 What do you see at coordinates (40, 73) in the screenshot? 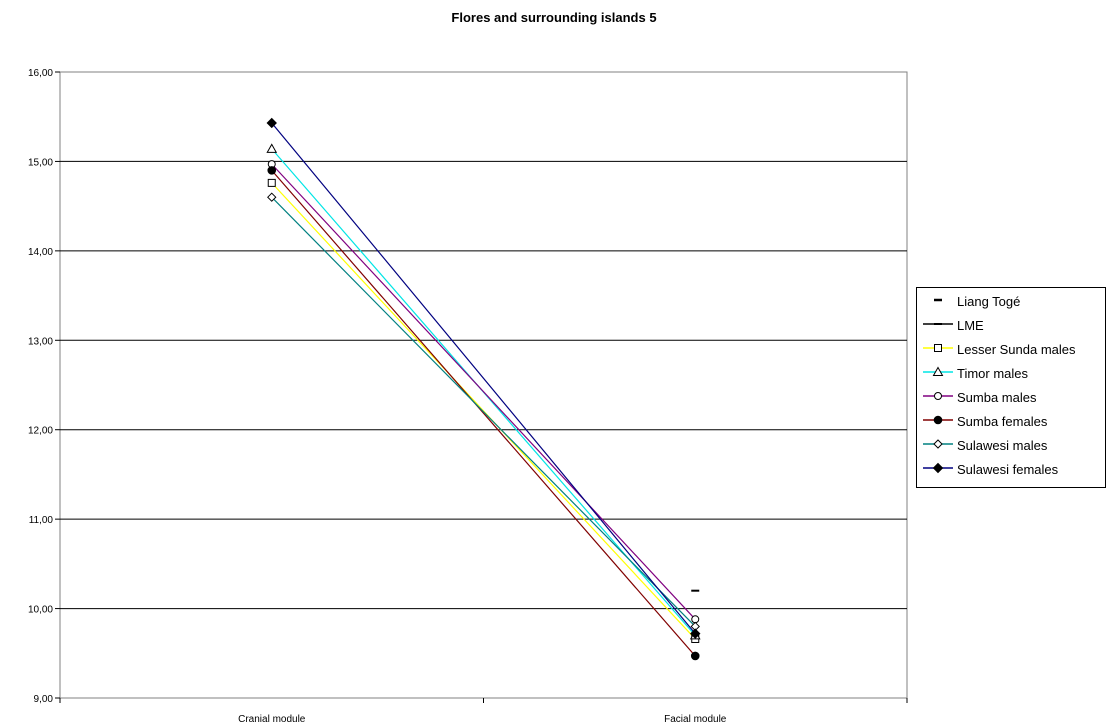
I see `y-tick-label: 16,00` at bounding box center [40, 73].